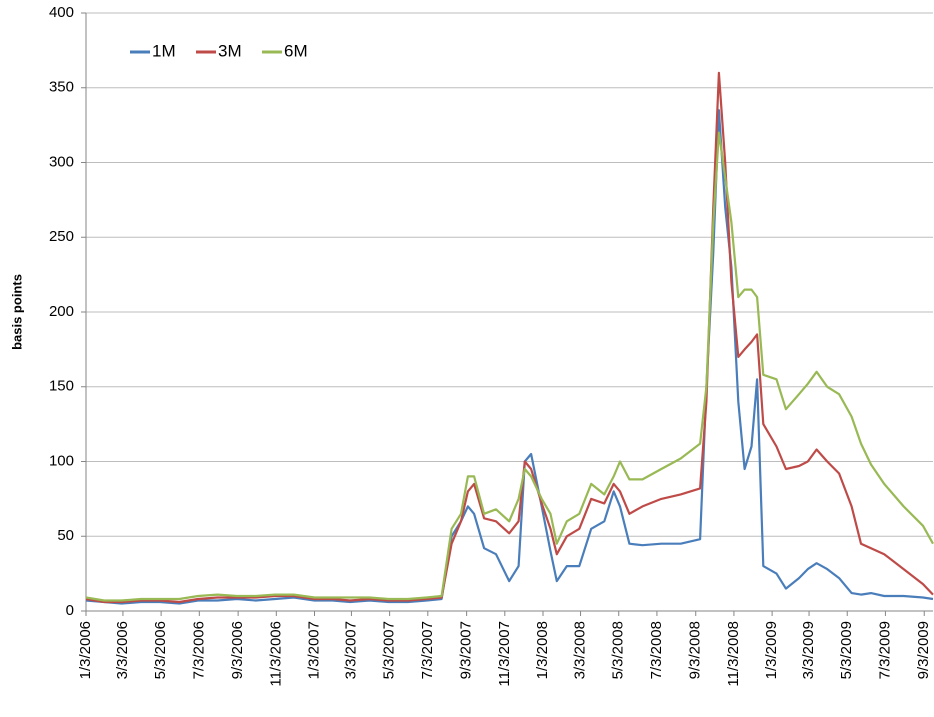 Image resolution: width=934 pixels, height=717 pixels. Describe the element at coordinates (275, 654) in the screenshot. I see `x-tick-label: 11/3/2006` at that location.